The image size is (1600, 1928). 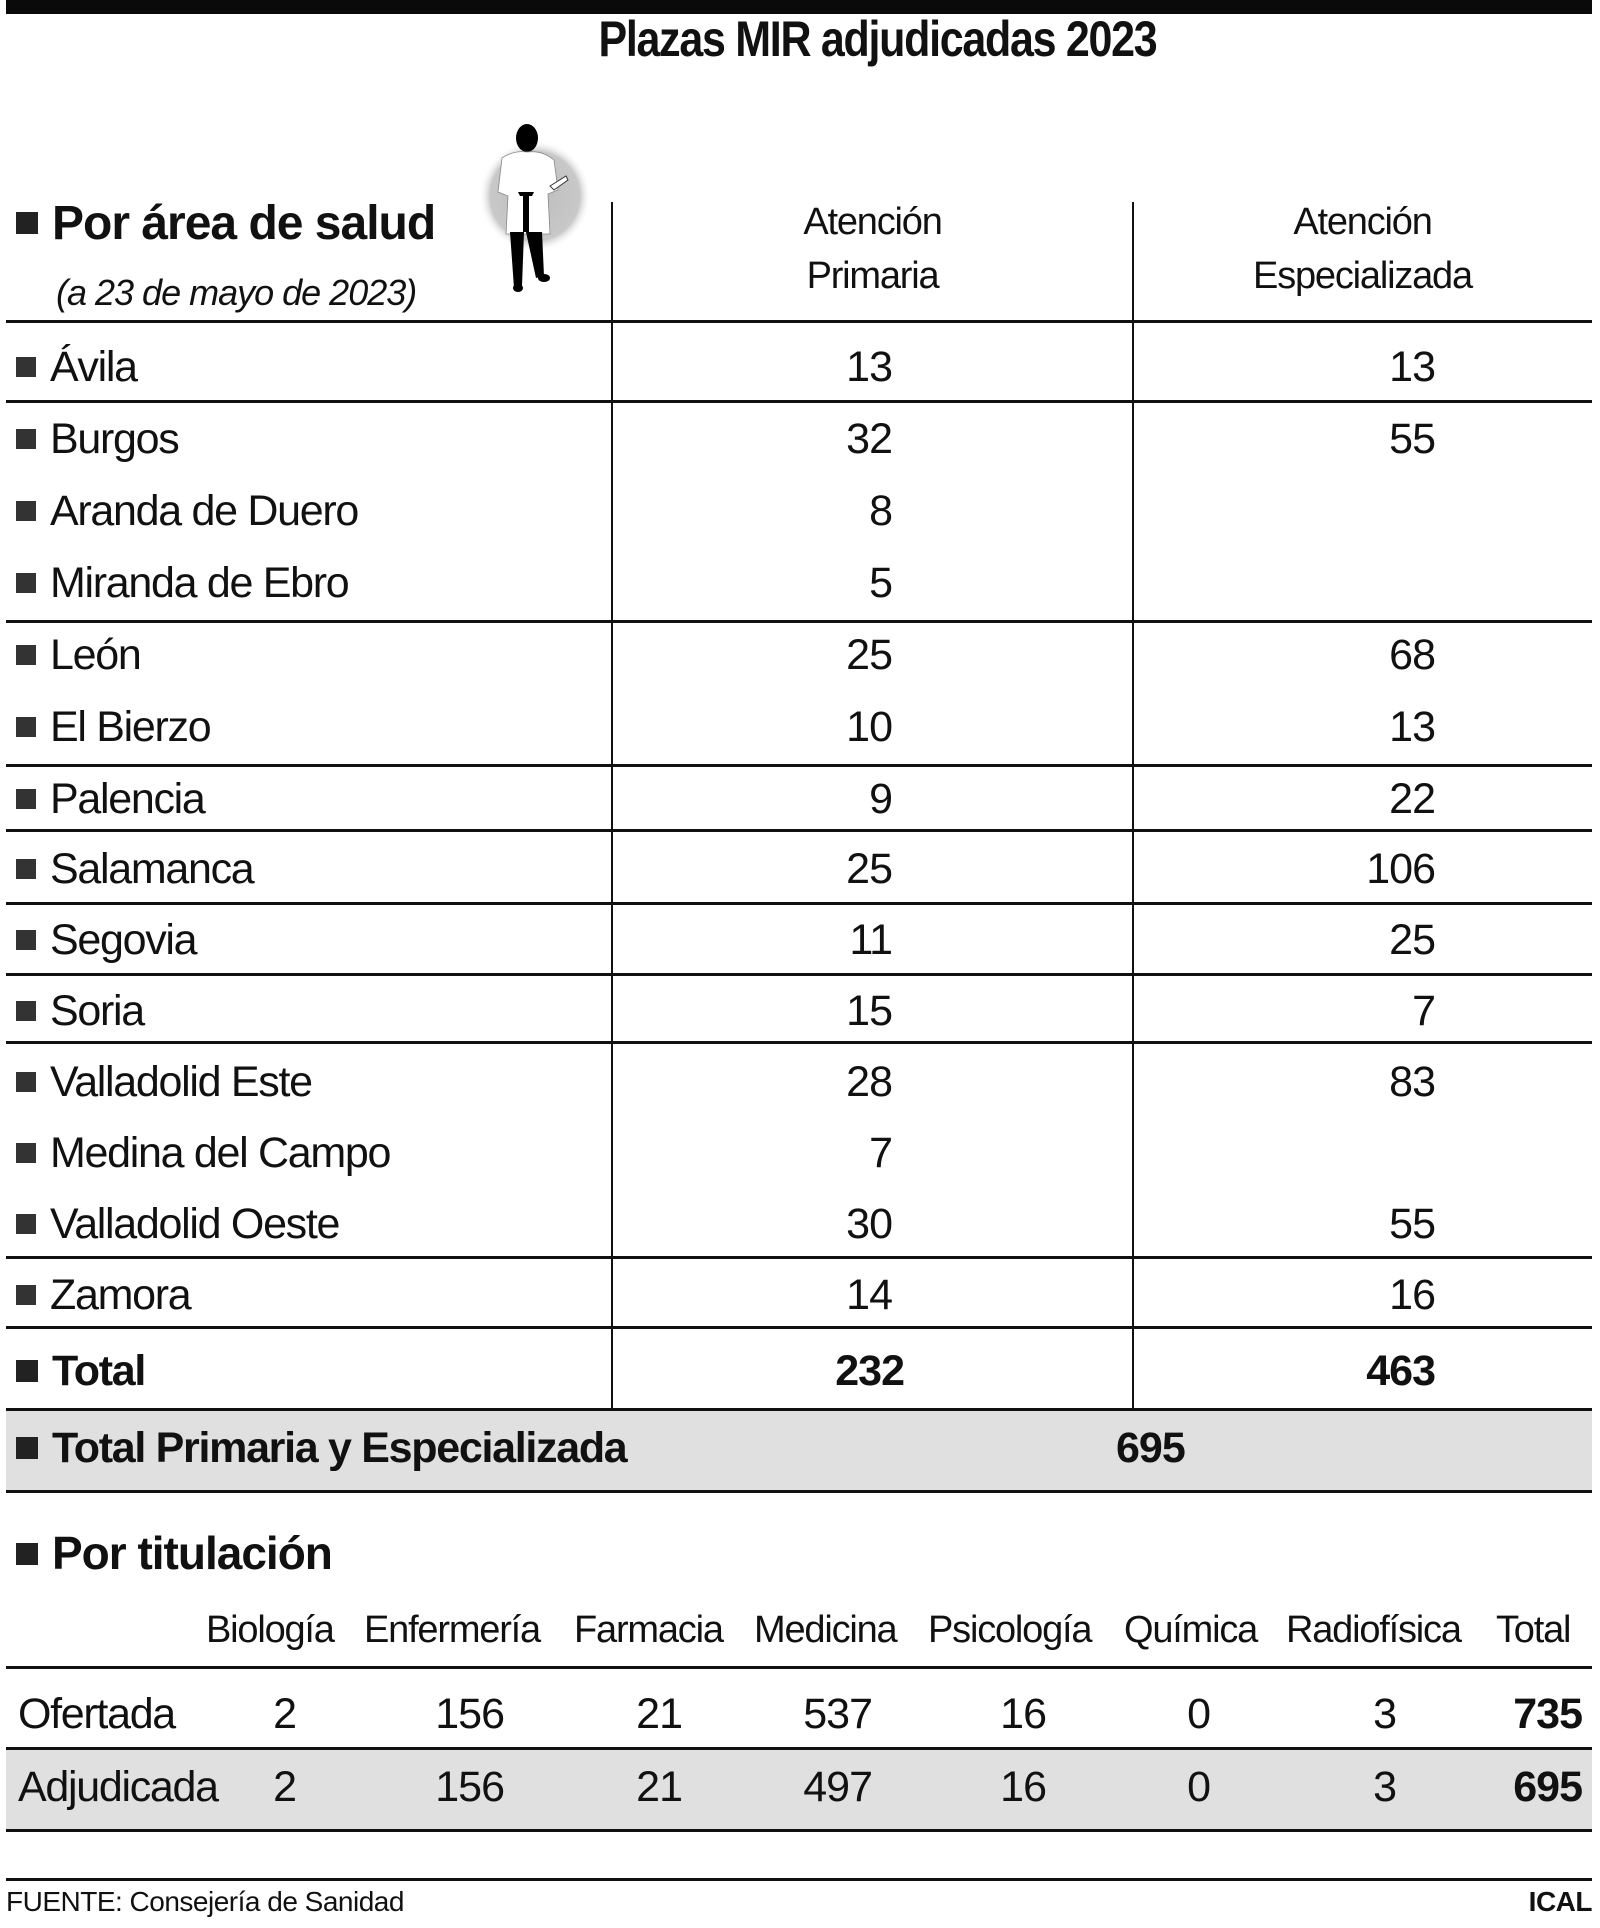 What do you see at coordinates (872, 249) in the screenshot?
I see `column-header-primaria: Atención Primaria` at bounding box center [872, 249].